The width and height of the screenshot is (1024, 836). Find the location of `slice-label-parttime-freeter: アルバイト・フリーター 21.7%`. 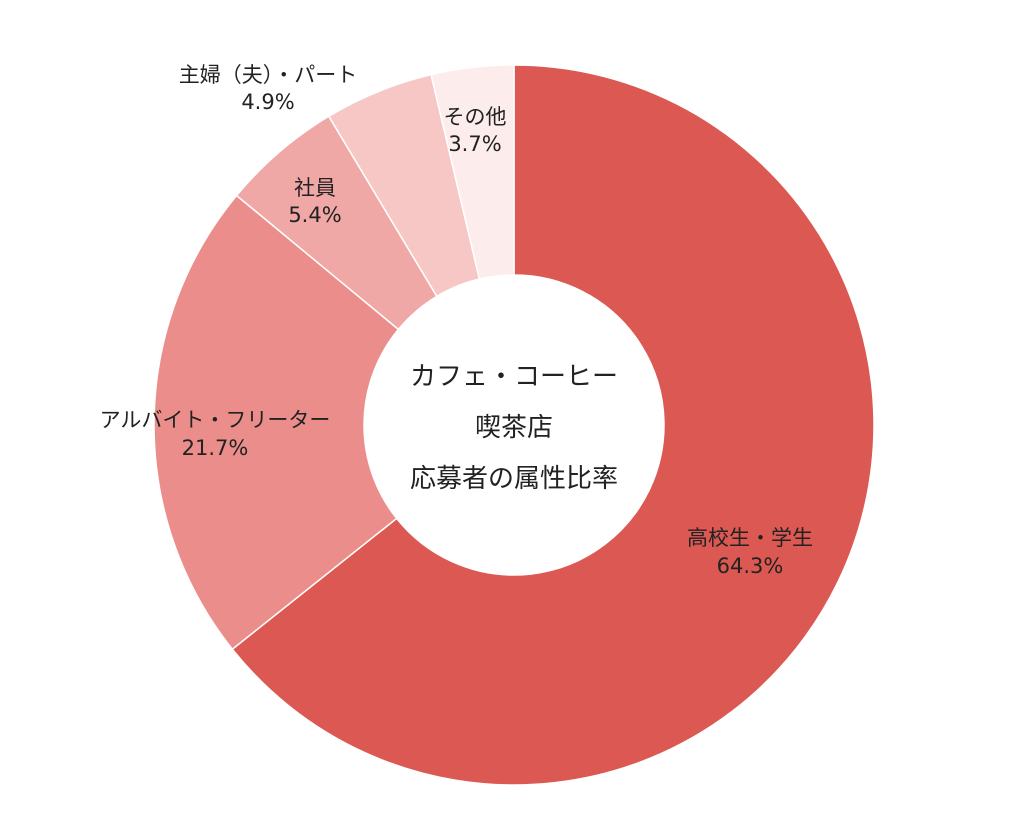

slice-label-parttime-freeter: アルバイト・フリーター 21.7% is located at coordinates (215, 434).